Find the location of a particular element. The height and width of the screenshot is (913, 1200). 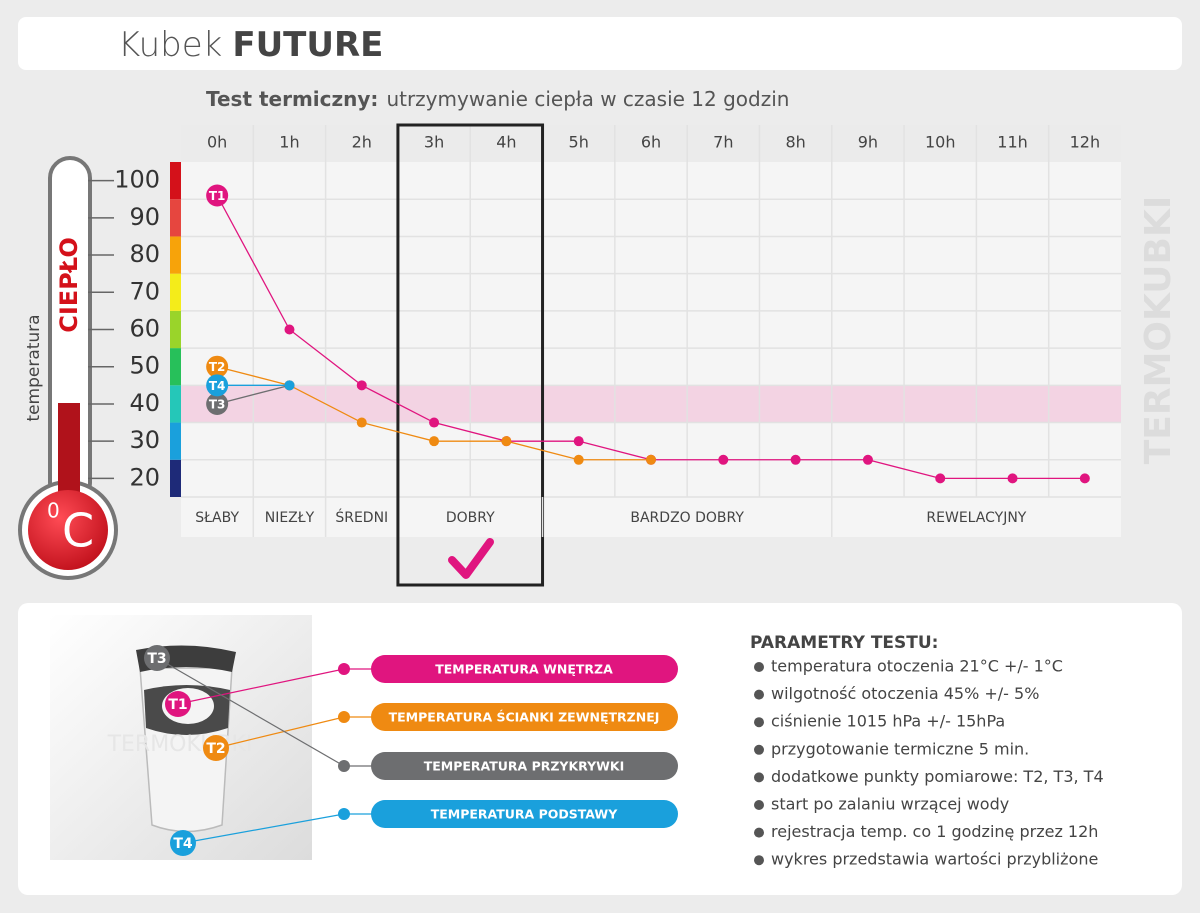

parameter-item: przygotowanie termiczne 5 min. is located at coordinates (900, 748).